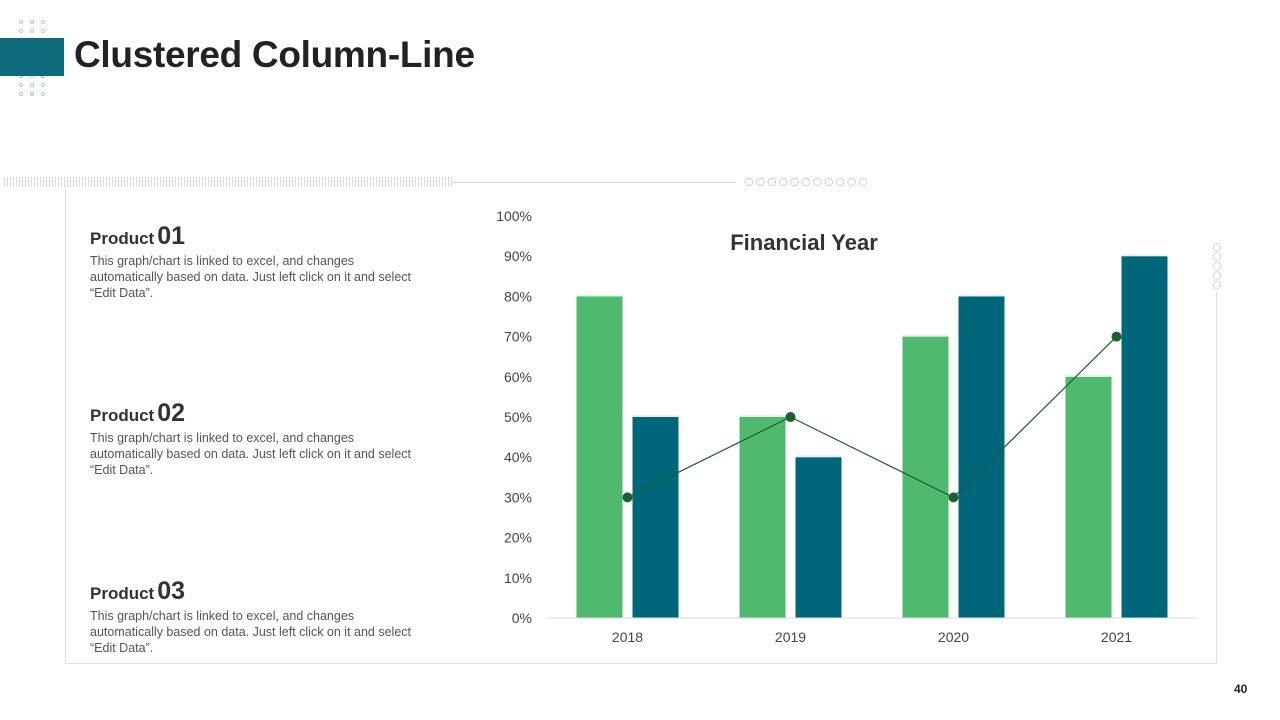  I want to click on line-point-2018, so click(627, 497).